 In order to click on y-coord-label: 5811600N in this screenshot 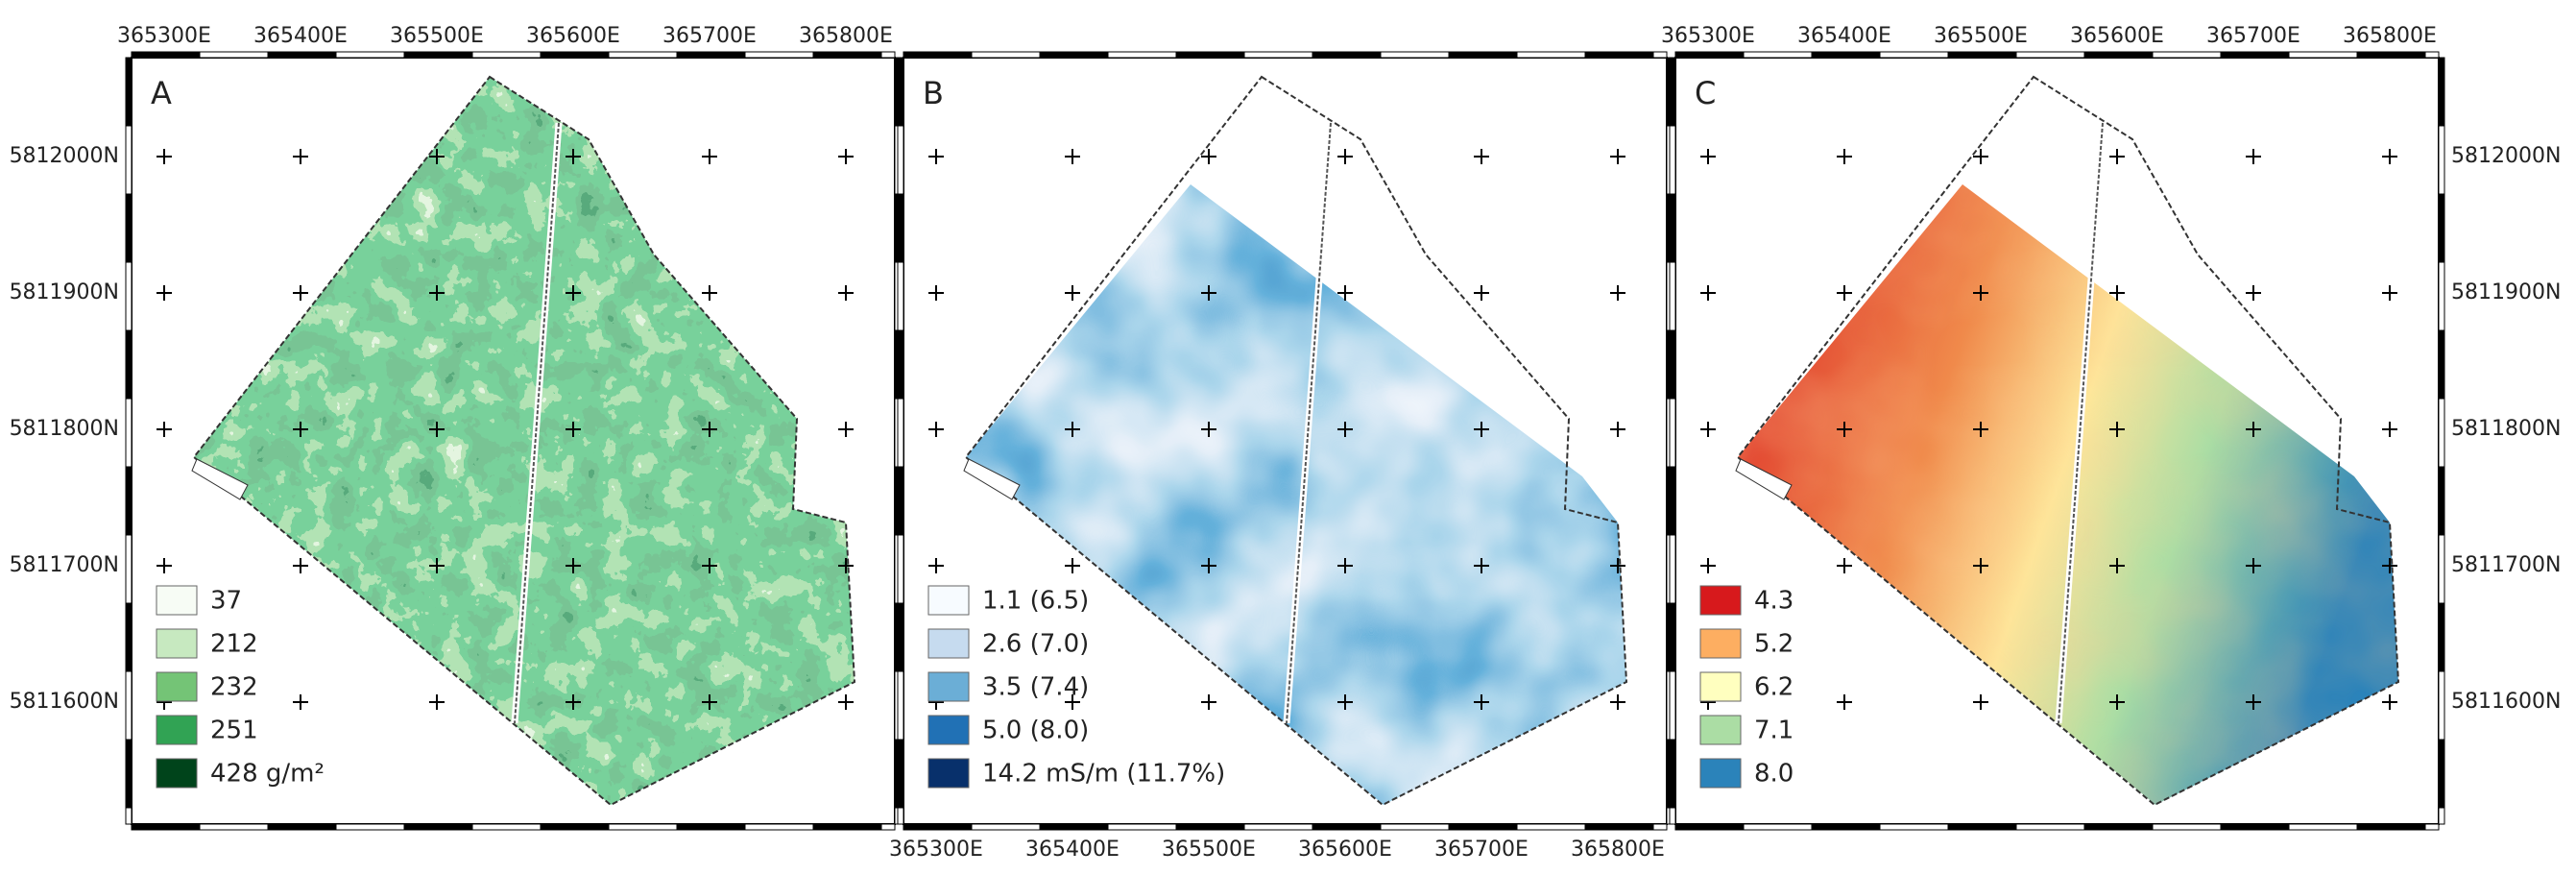, I will do `click(2506, 702)`.